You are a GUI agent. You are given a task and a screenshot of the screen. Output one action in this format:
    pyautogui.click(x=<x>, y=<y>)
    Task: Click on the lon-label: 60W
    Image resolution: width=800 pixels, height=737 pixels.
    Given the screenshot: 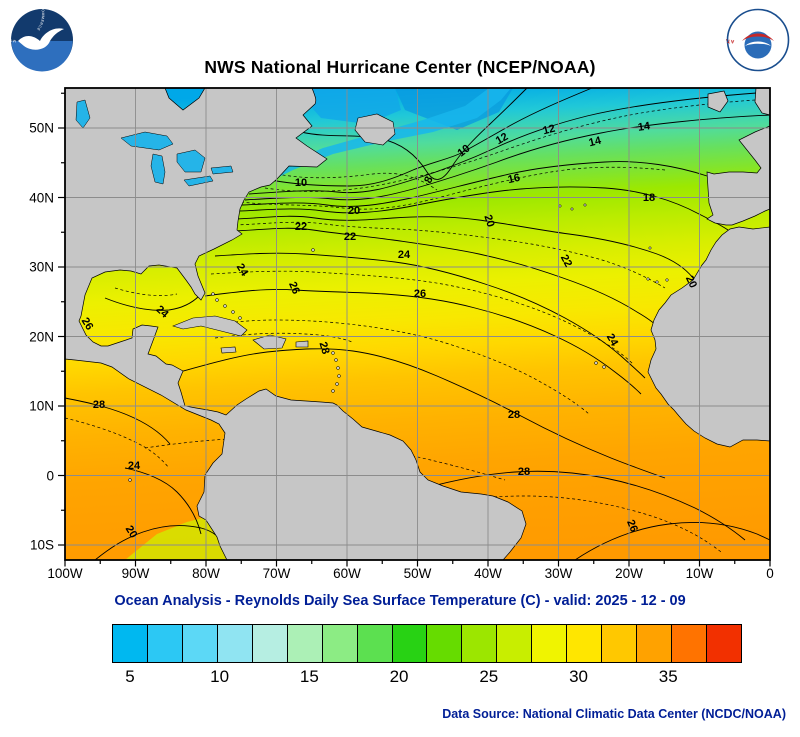 What is the action you would take?
    pyautogui.click(x=347, y=573)
    